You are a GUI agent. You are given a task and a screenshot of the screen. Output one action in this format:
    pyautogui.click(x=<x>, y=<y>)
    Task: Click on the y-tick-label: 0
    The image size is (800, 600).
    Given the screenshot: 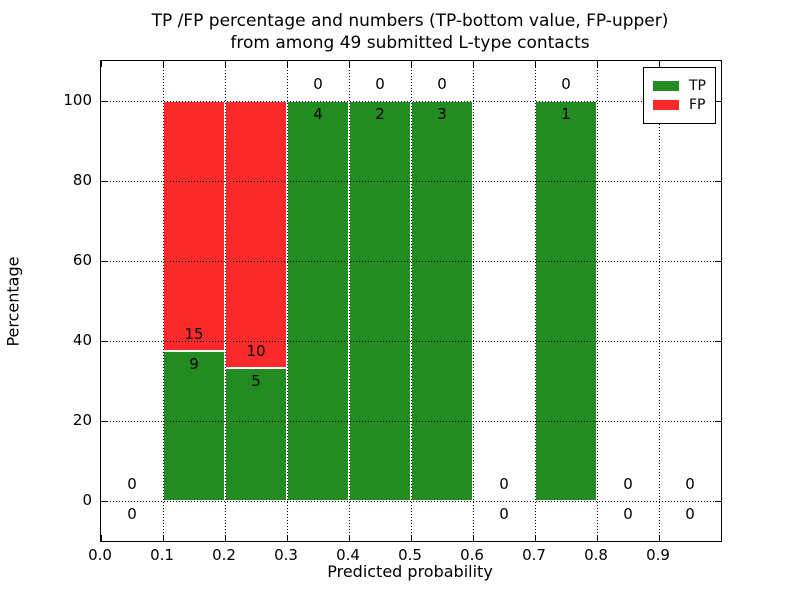 What is the action you would take?
    pyautogui.click(x=87, y=500)
    